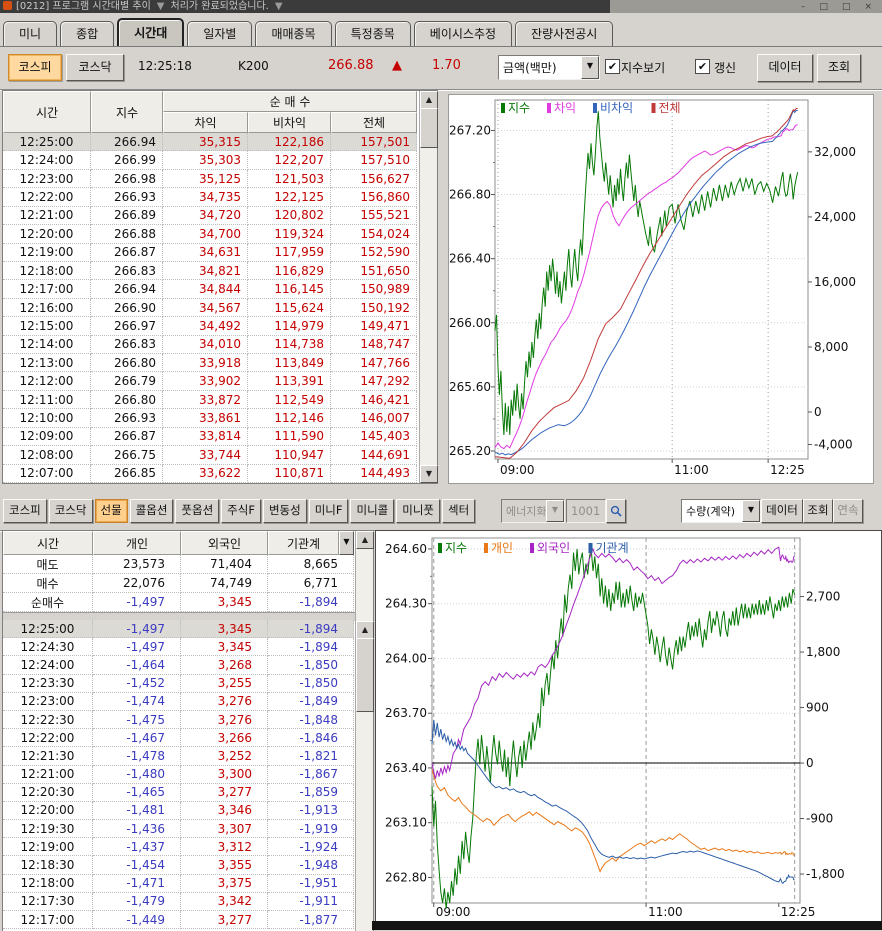  What do you see at coordinates (868, 6) in the screenshot?
I see `close-icon: ×` at bounding box center [868, 6].